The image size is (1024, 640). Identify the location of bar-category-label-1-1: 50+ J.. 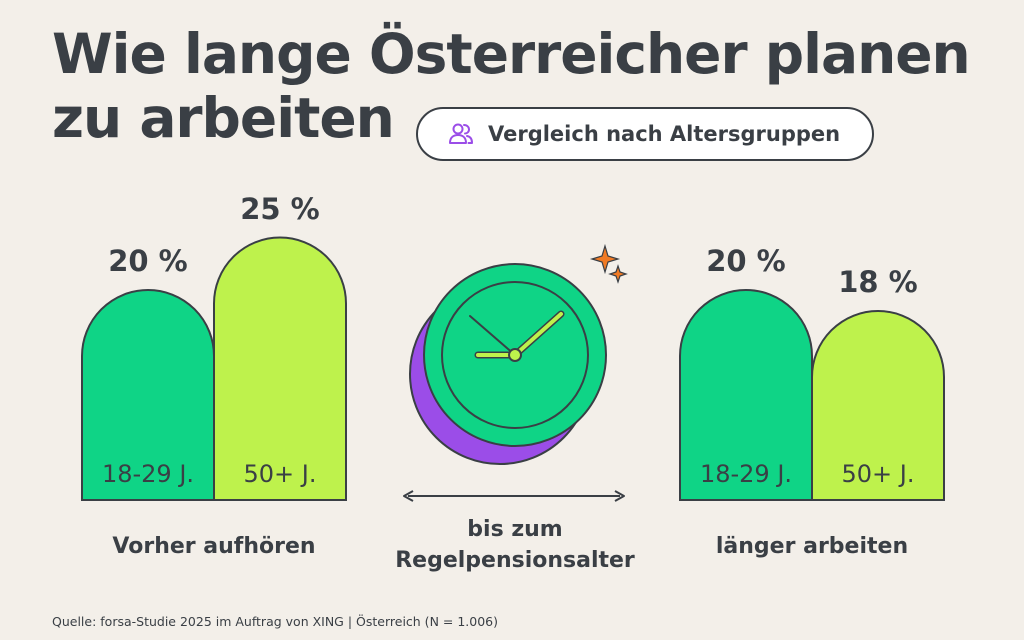
(878, 474).